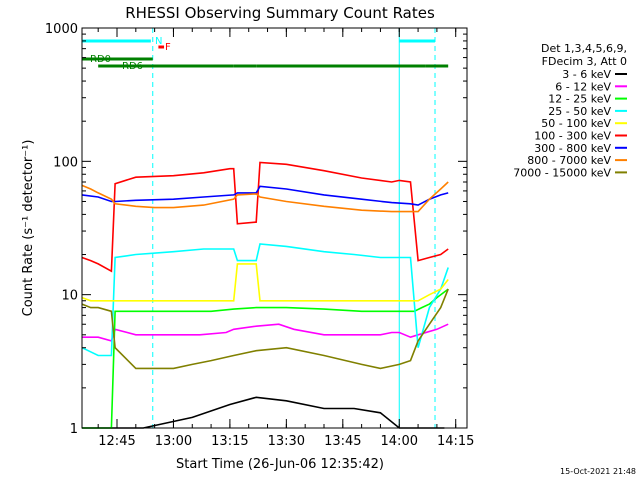  Describe the element at coordinates (69, 296) in the screenshot. I see `y-tick-label: 10` at that location.